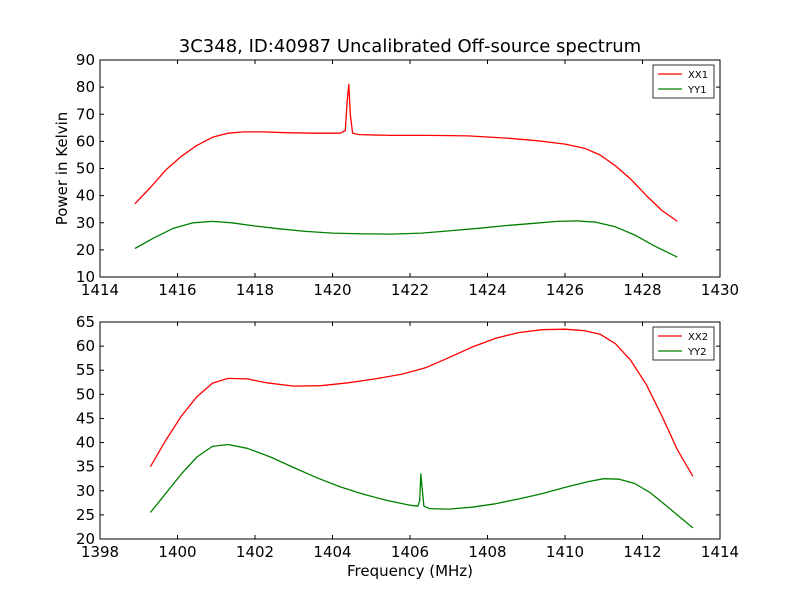 Image resolution: width=800 pixels, height=600 pixels. I want to click on y-tick-label: 10, so click(85, 277).